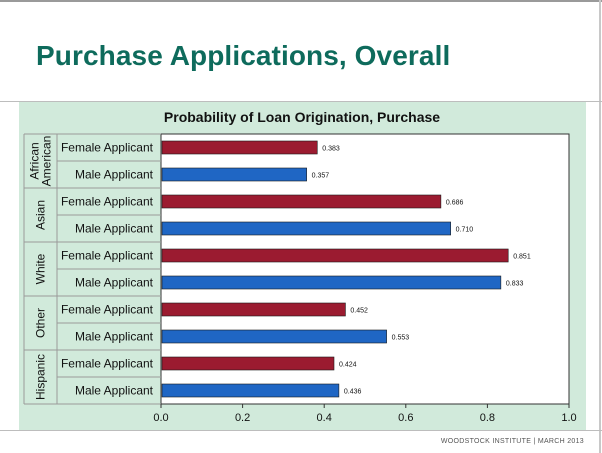 The image size is (602, 453). What do you see at coordinates (301, 1) in the screenshot?
I see `top-divider` at bounding box center [301, 1].